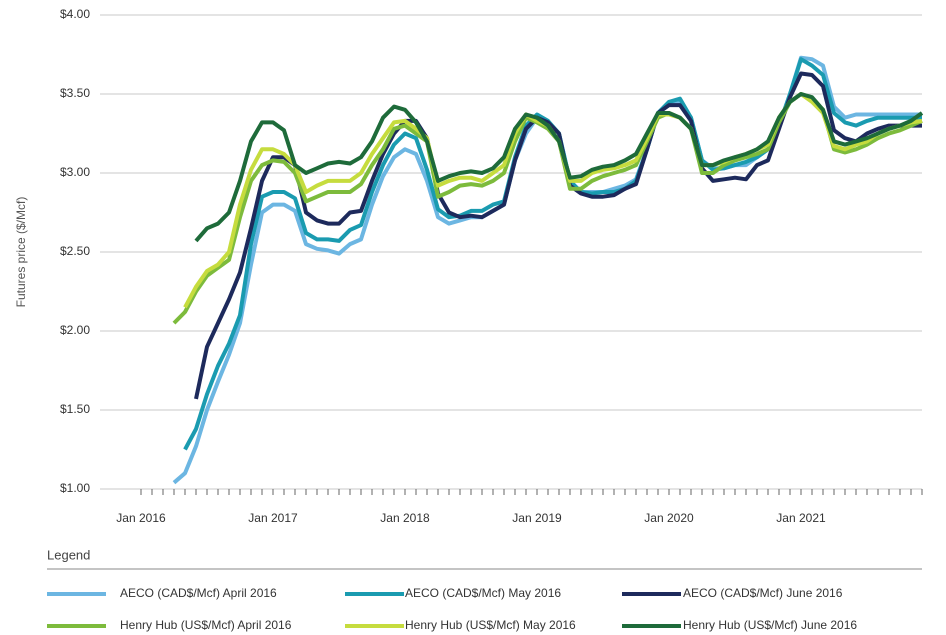  Describe the element at coordinates (763, 593) in the screenshot. I see `legend-label: AECO (CAD$/Mcf) June 2016` at that location.